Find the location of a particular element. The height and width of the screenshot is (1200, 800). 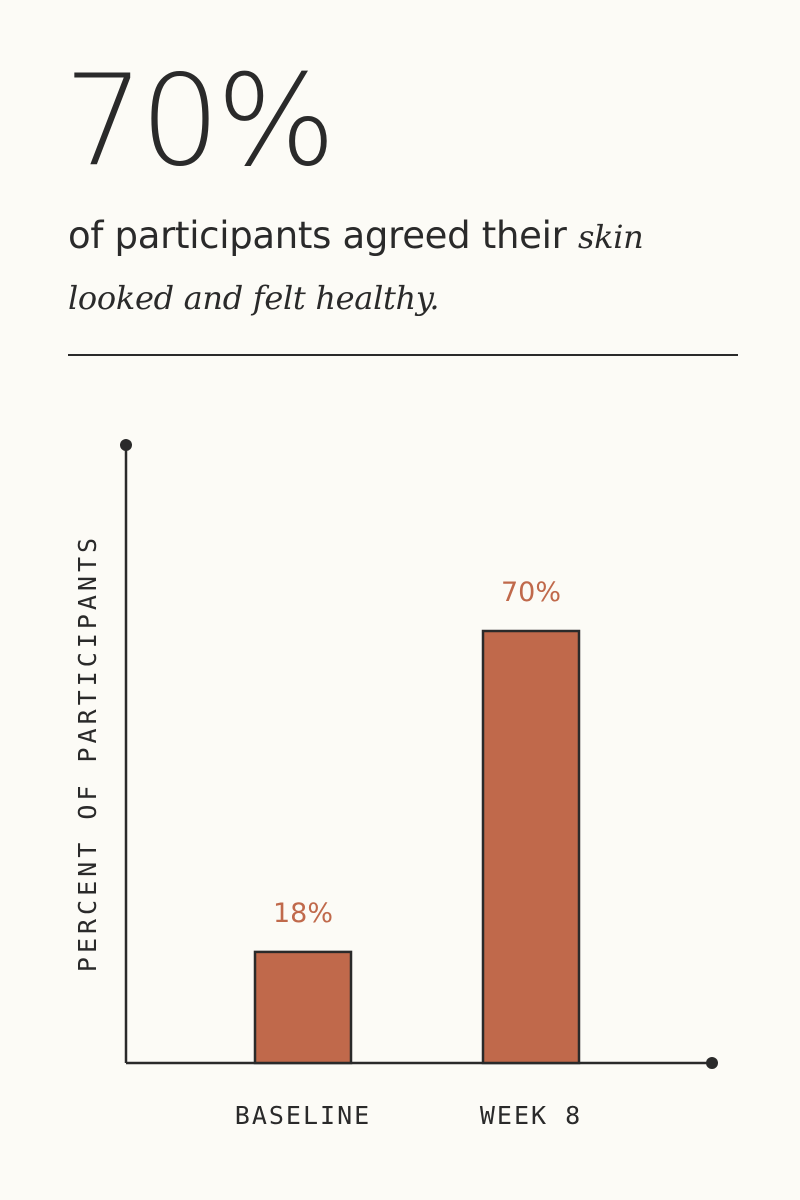

value-label-week-8: 70% is located at coordinates (531, 592).